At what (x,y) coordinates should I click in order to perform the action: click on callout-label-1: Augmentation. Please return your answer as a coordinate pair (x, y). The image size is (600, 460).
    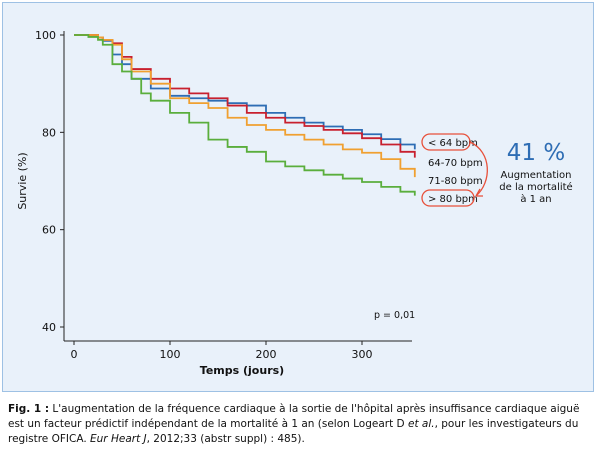
    Looking at the image, I should click on (536, 175).